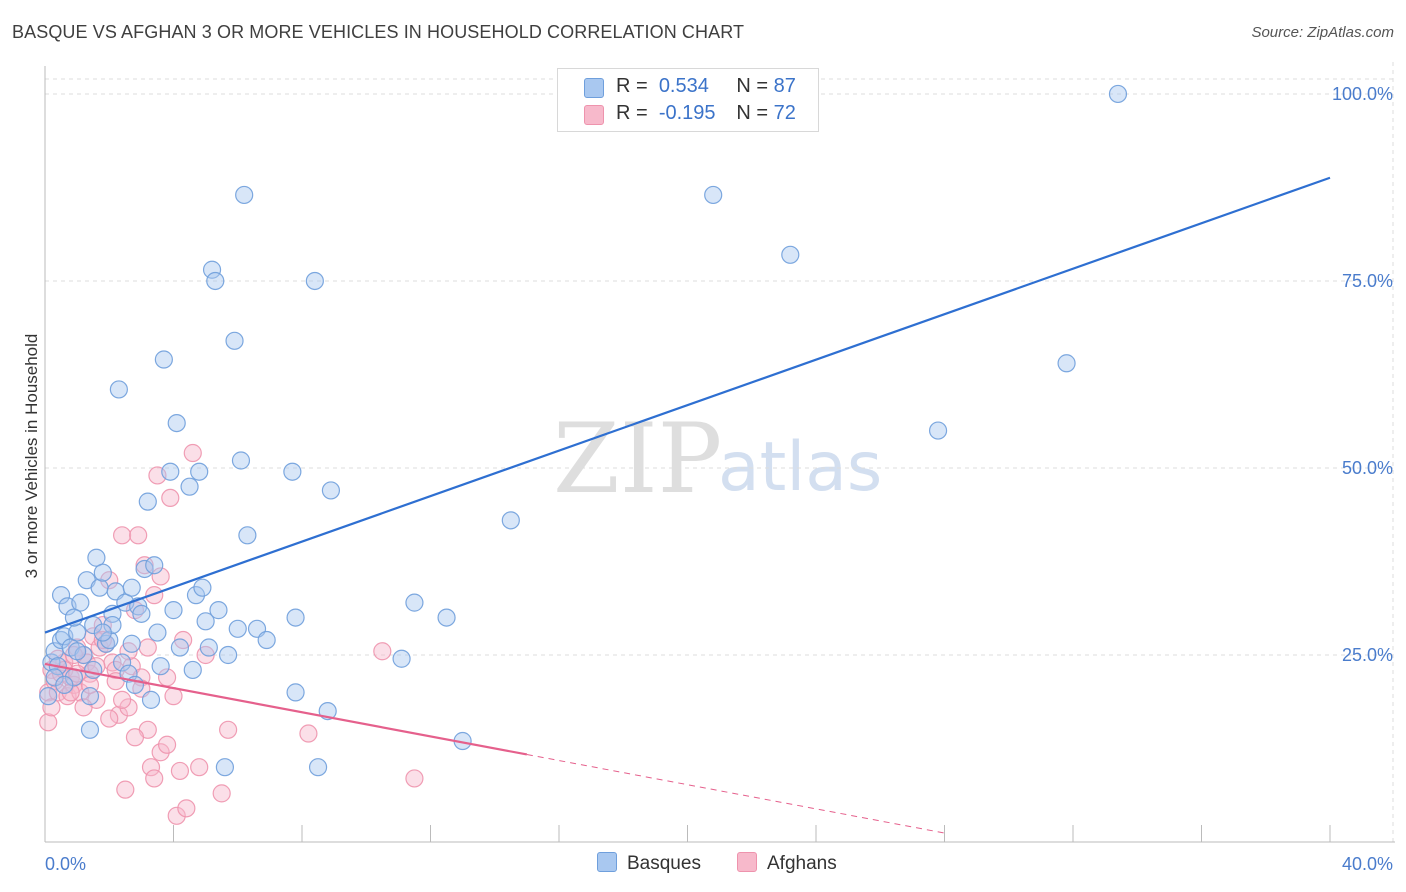  Describe the element at coordinates (1367, 655) in the screenshot. I see `y-tick-label: 25.0%` at that location.